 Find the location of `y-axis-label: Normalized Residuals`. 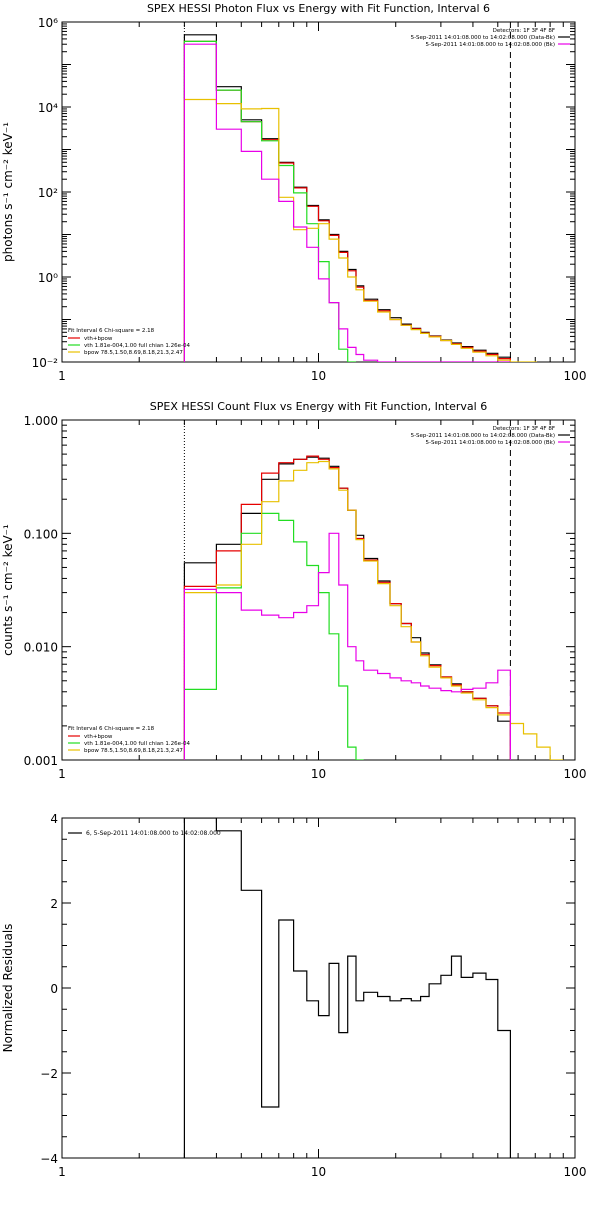

y-axis-label: Normalized Residuals is located at coordinates (8, 988).